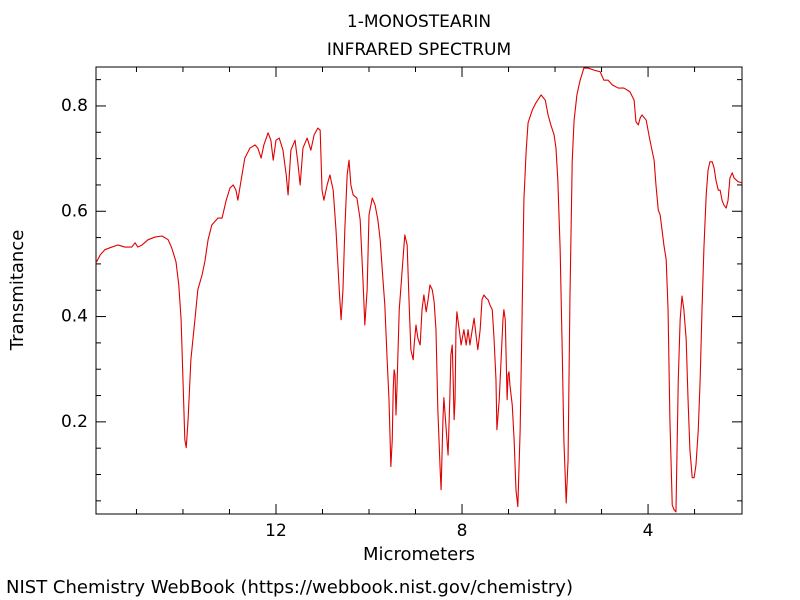  I want to click on x-tick-label: 4, so click(648, 531).